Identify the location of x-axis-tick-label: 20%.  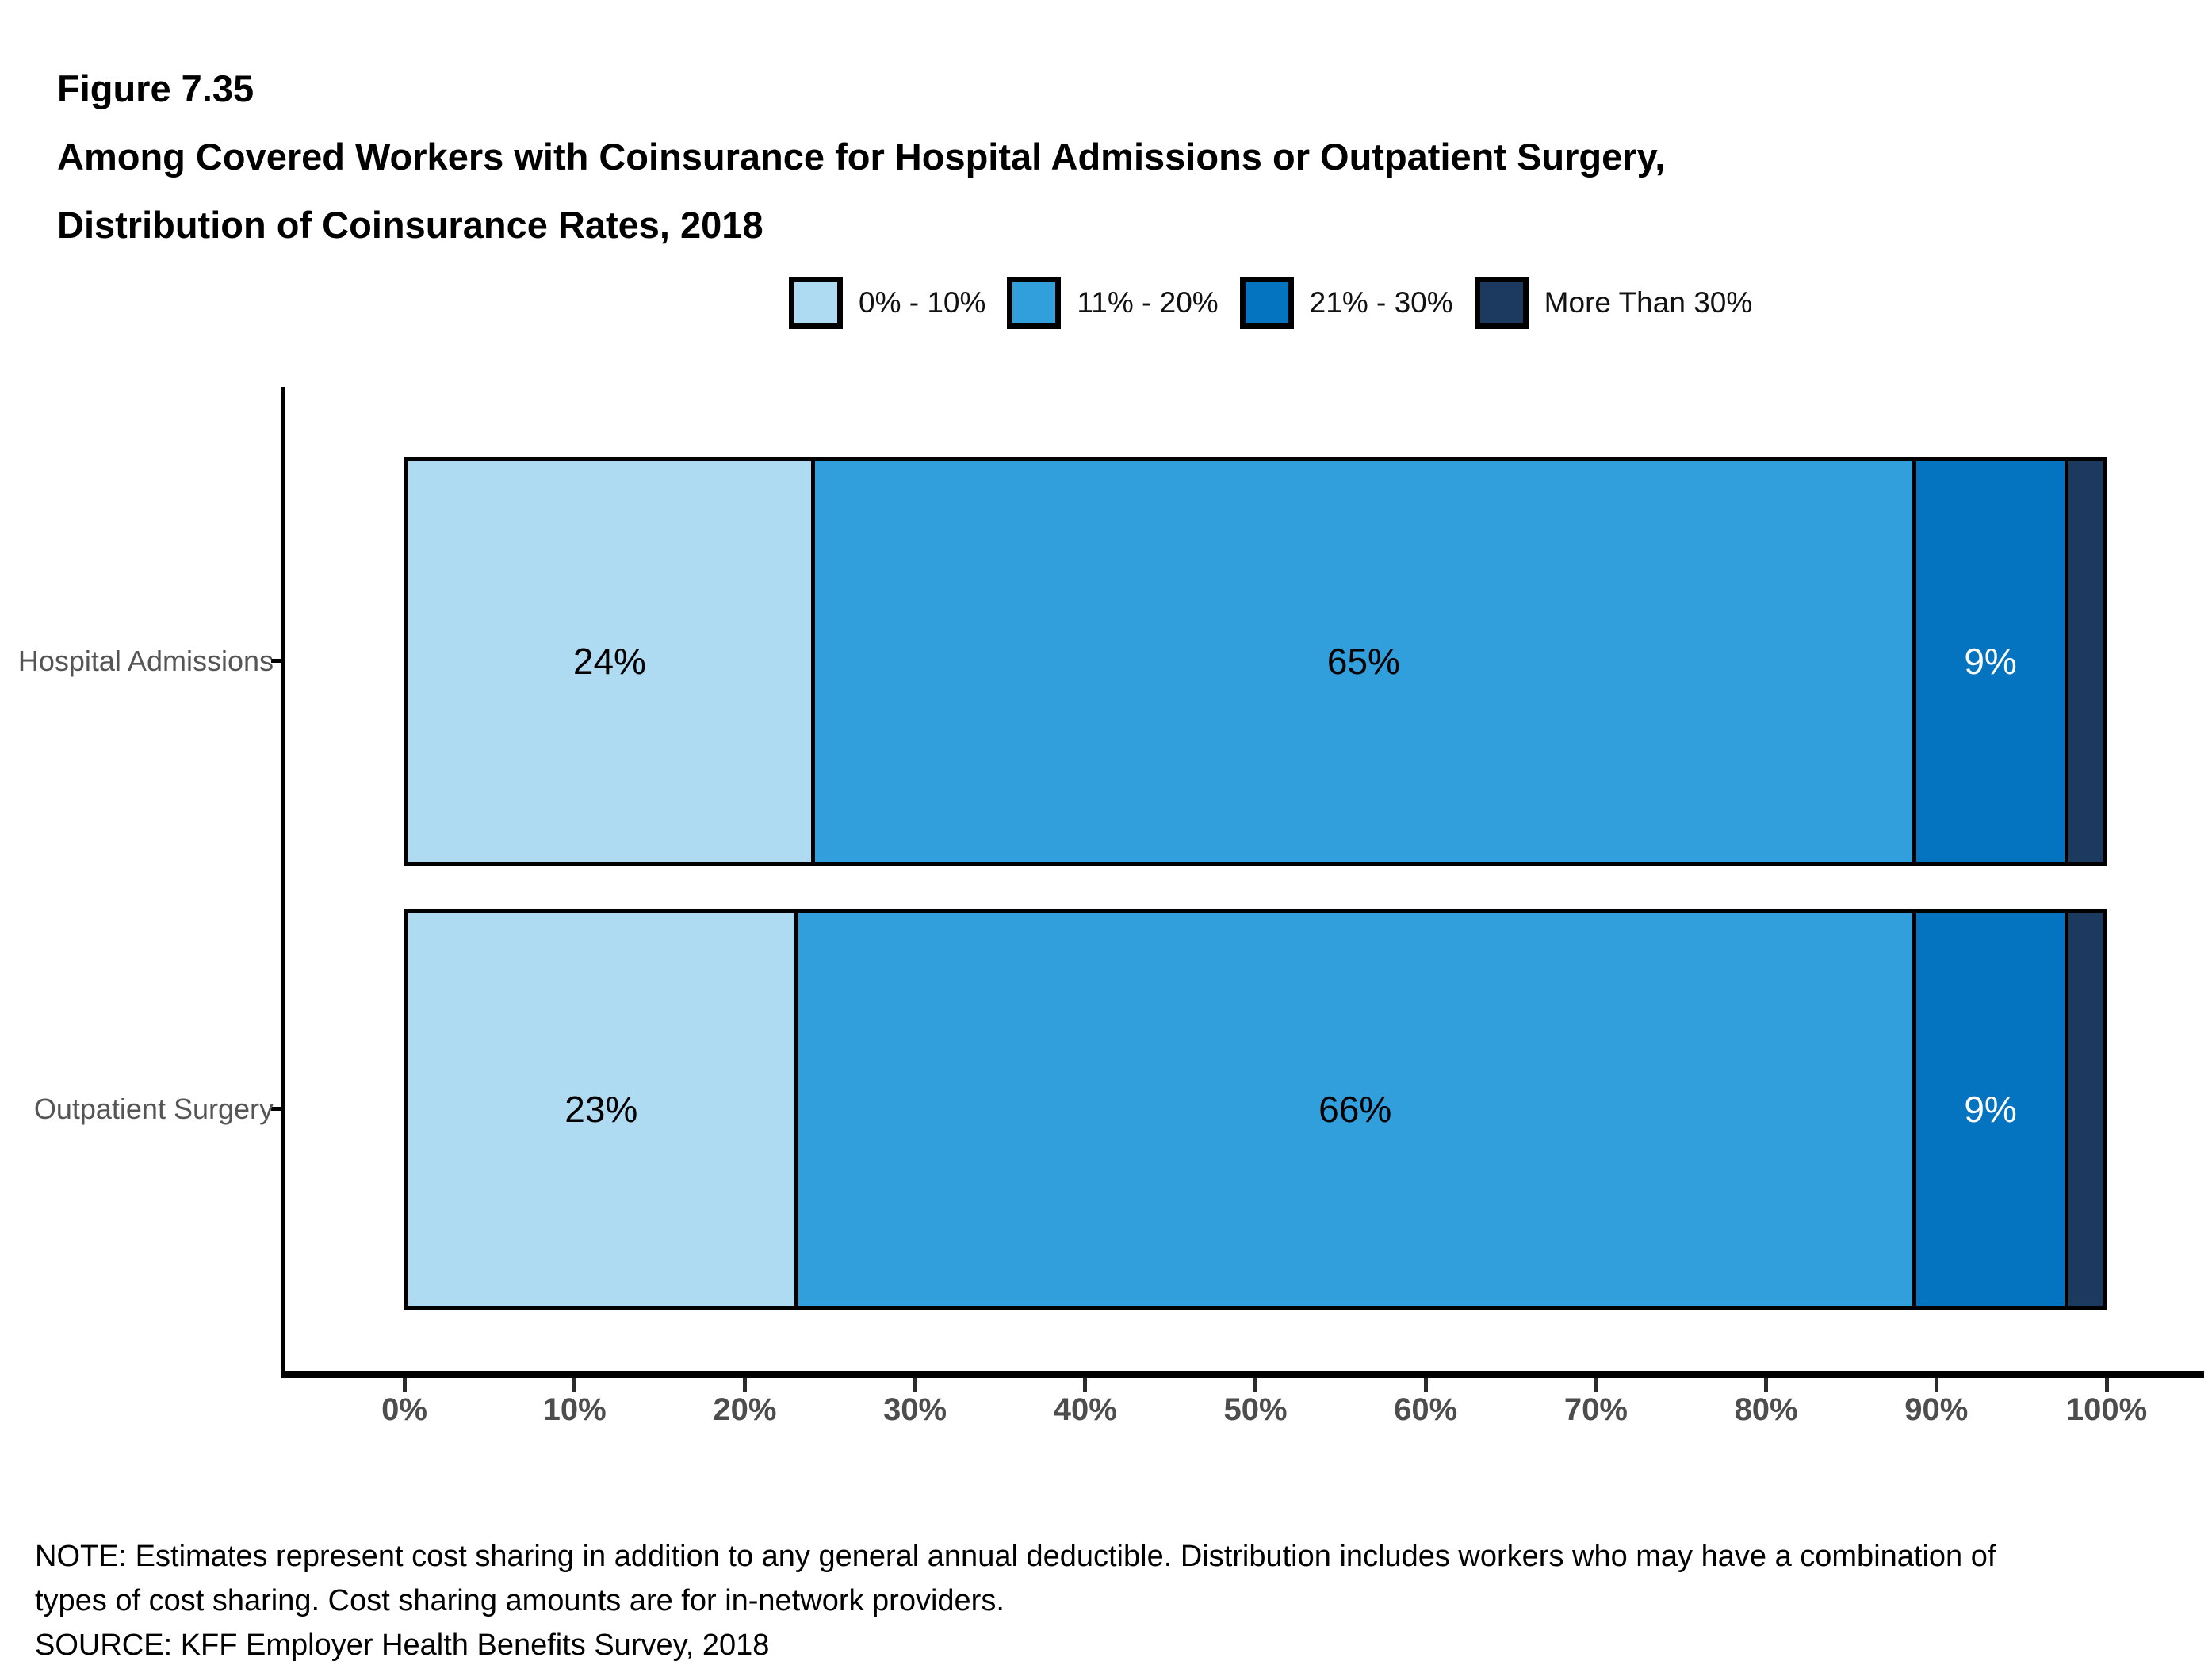
(745, 1409).